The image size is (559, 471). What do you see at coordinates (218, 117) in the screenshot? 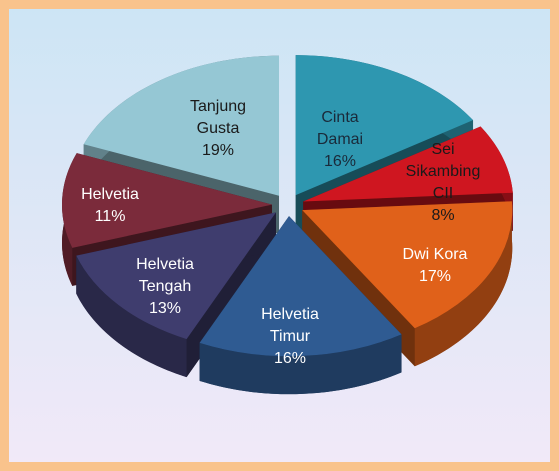
I see `category-label: Tanjung Gusta` at bounding box center [218, 117].